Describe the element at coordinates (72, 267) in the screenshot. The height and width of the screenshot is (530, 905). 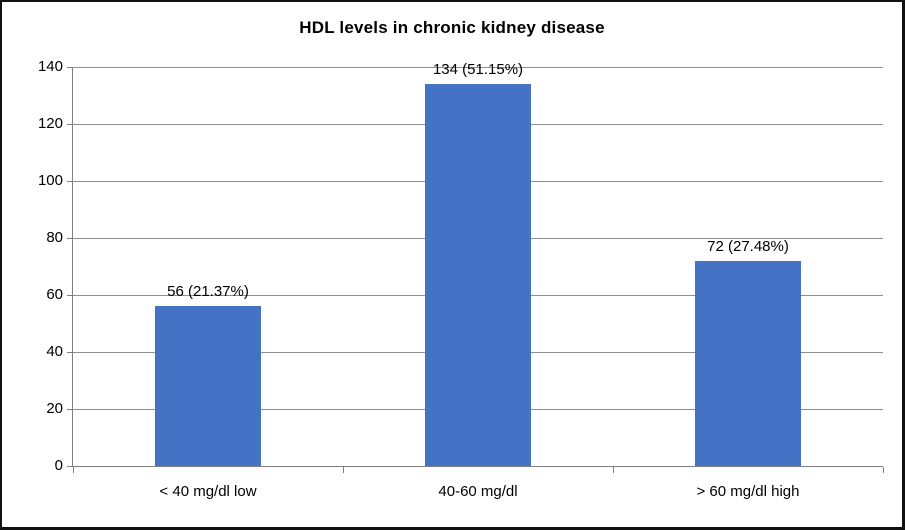
I see `y-axis-line` at that location.